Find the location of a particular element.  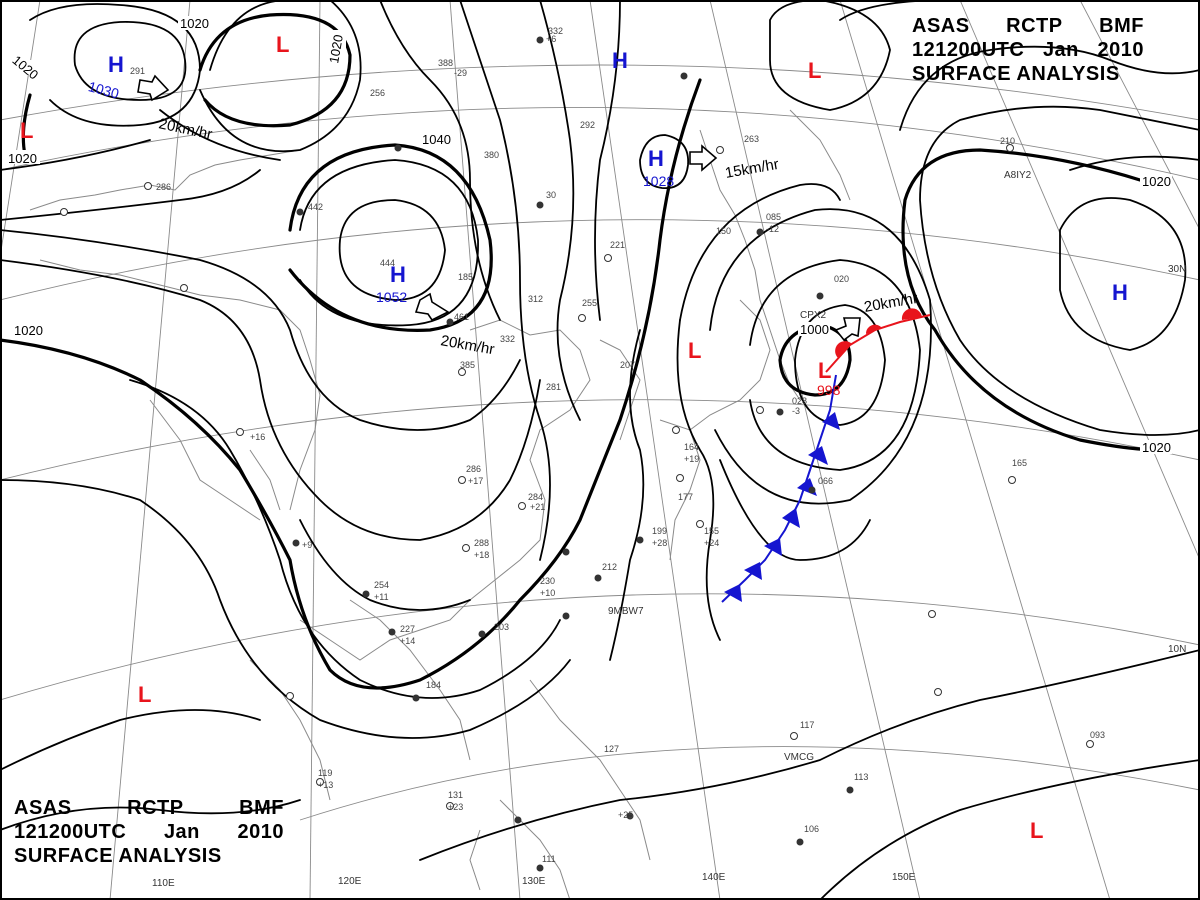

isobar-label: 1000 is located at coordinates (814, 329).